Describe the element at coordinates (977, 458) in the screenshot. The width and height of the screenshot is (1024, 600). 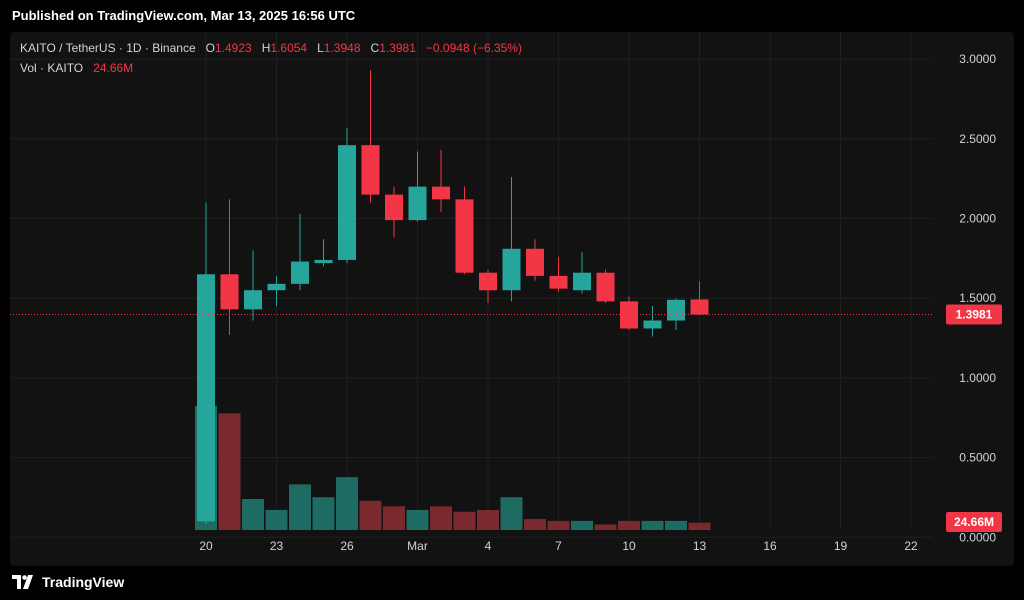
I see `y-tick-label: 0.5000` at that location.